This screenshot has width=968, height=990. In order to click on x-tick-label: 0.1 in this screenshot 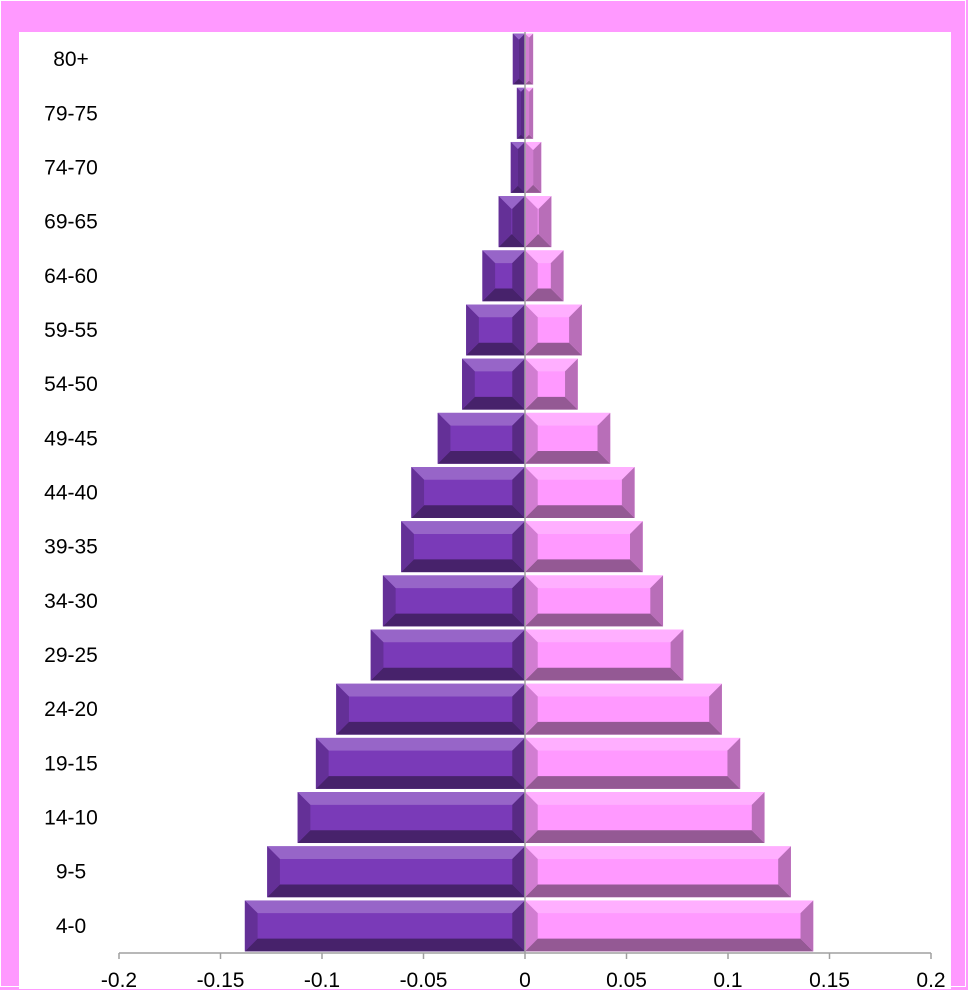, I will do `click(727, 979)`.